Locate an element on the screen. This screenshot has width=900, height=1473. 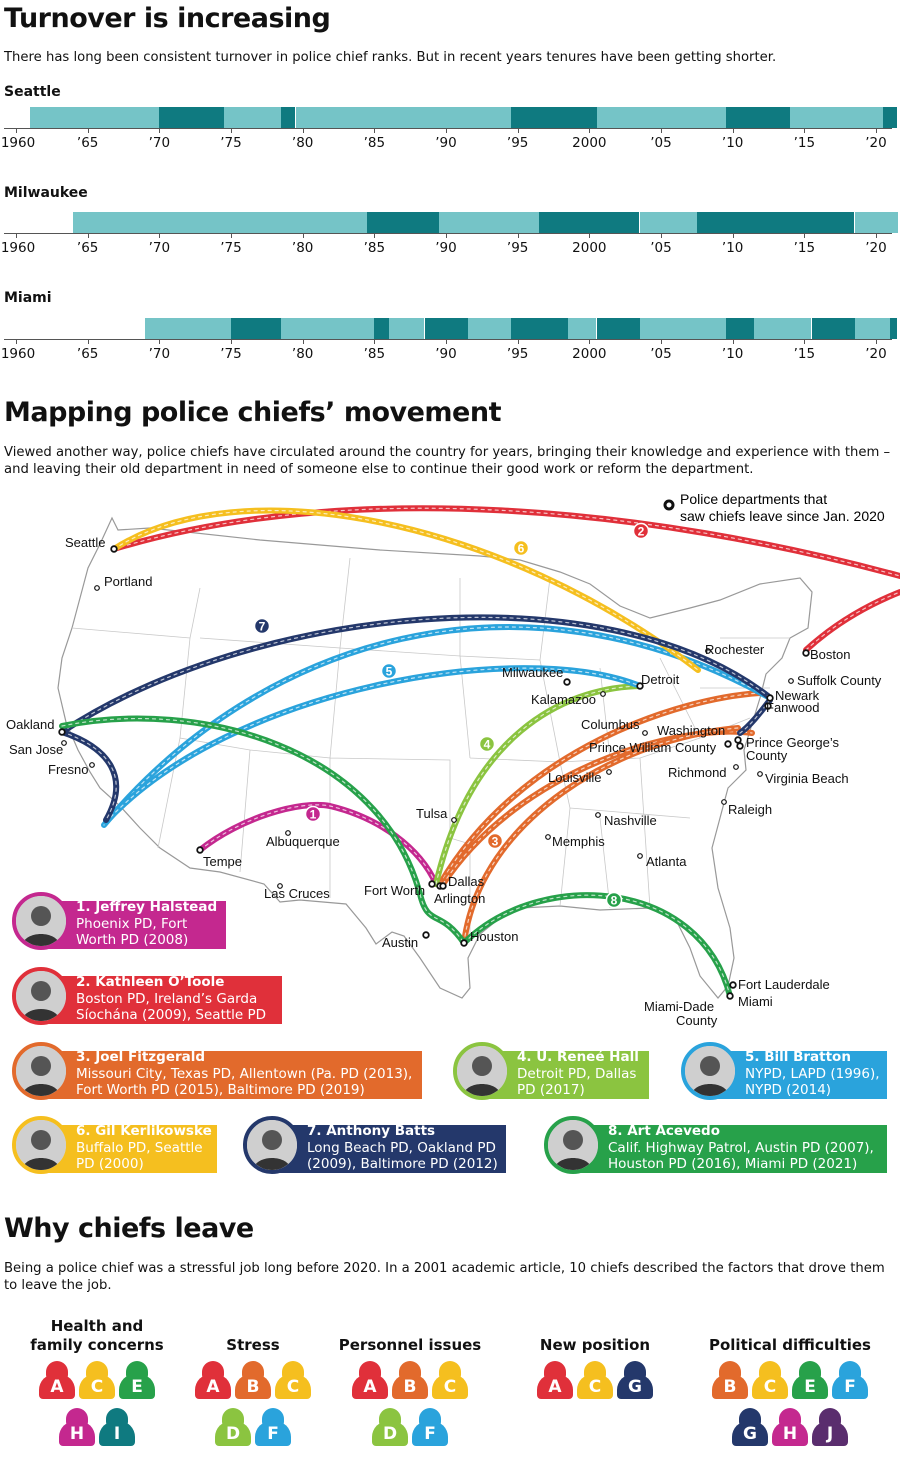
city-label: Kalamazoo is located at coordinates (563, 699).